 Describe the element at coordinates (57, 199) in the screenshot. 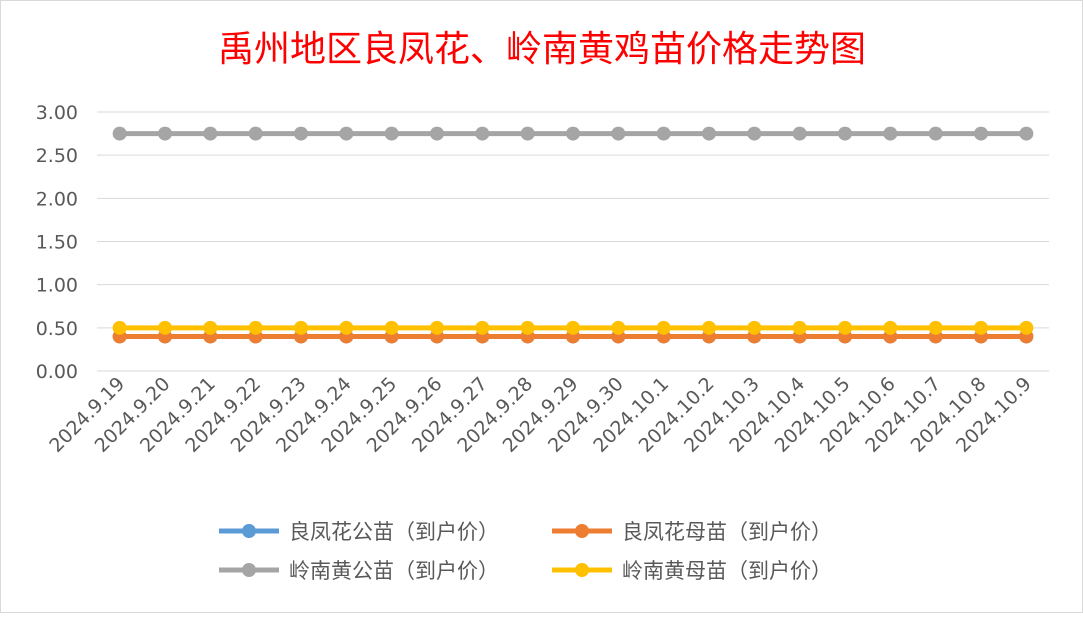

I see `y-tick-label: 2.00` at that location.